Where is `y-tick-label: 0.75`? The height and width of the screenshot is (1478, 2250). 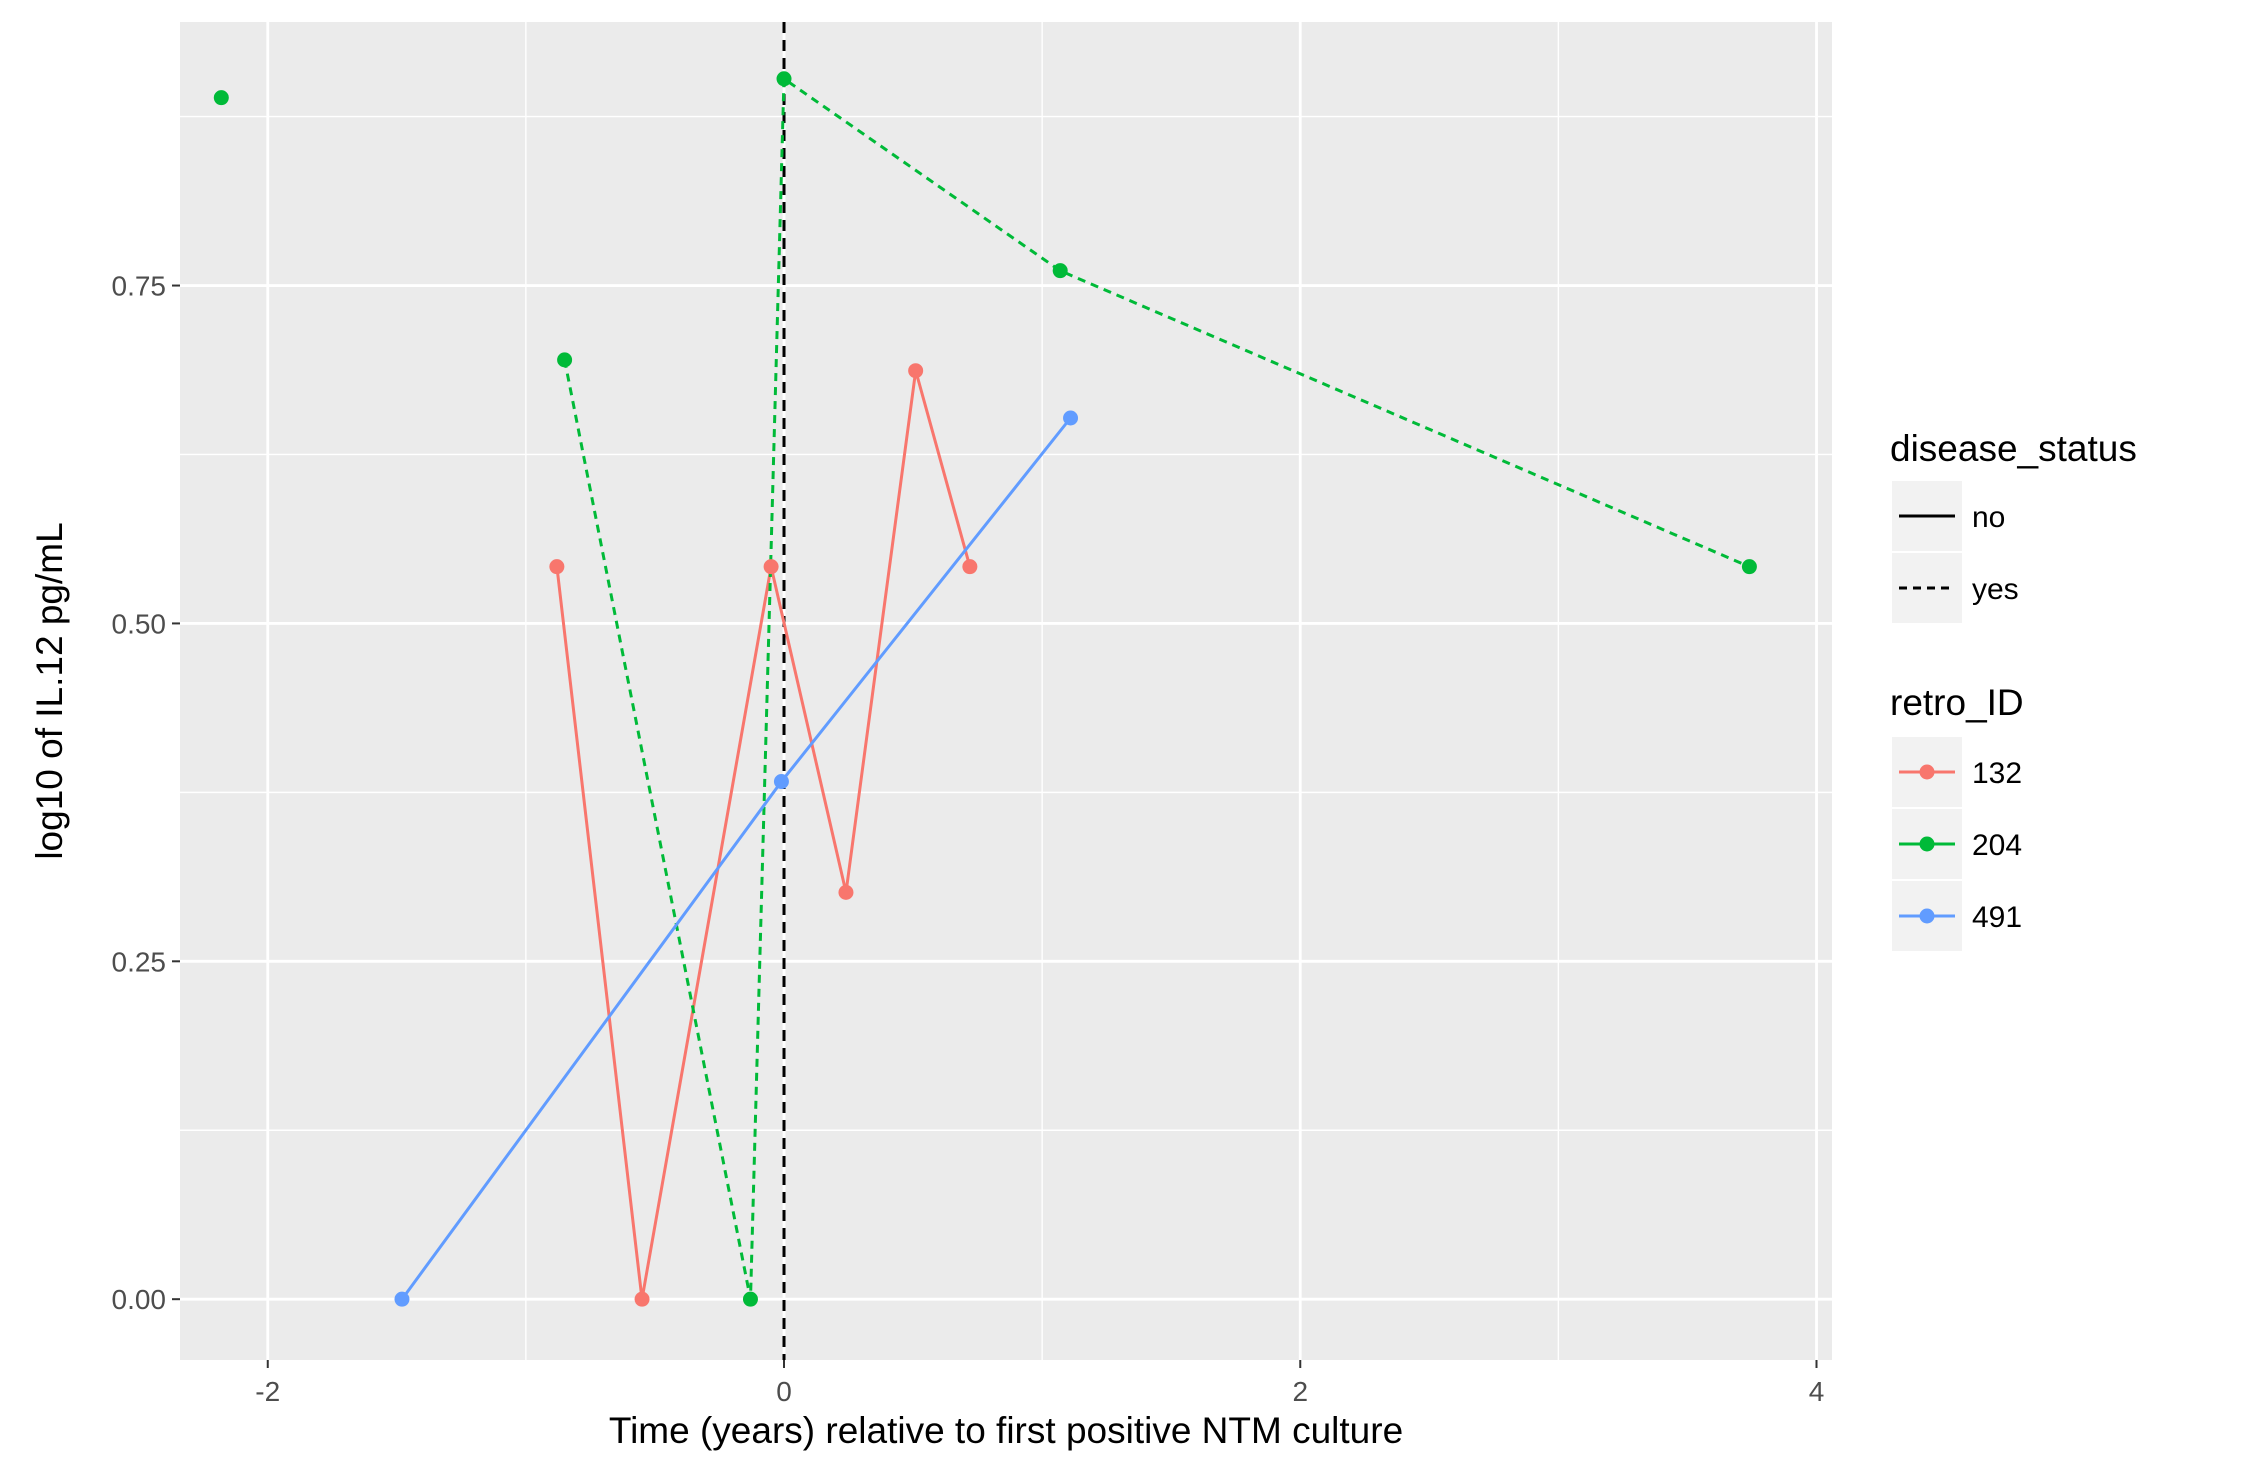 y-tick-label: 0.75 is located at coordinates (139, 286).